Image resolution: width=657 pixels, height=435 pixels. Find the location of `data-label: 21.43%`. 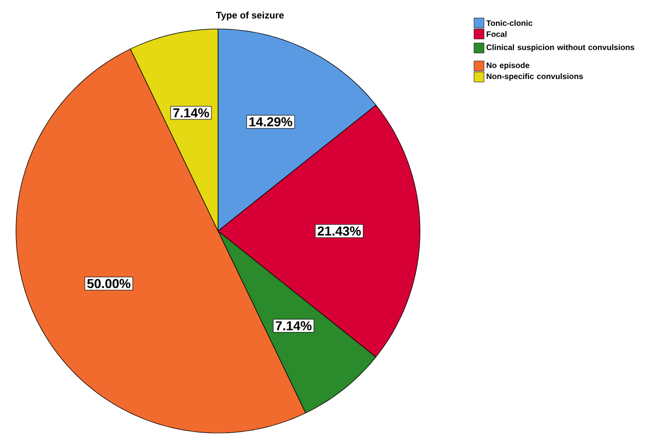

data-label: 21.43% is located at coordinates (339, 231).